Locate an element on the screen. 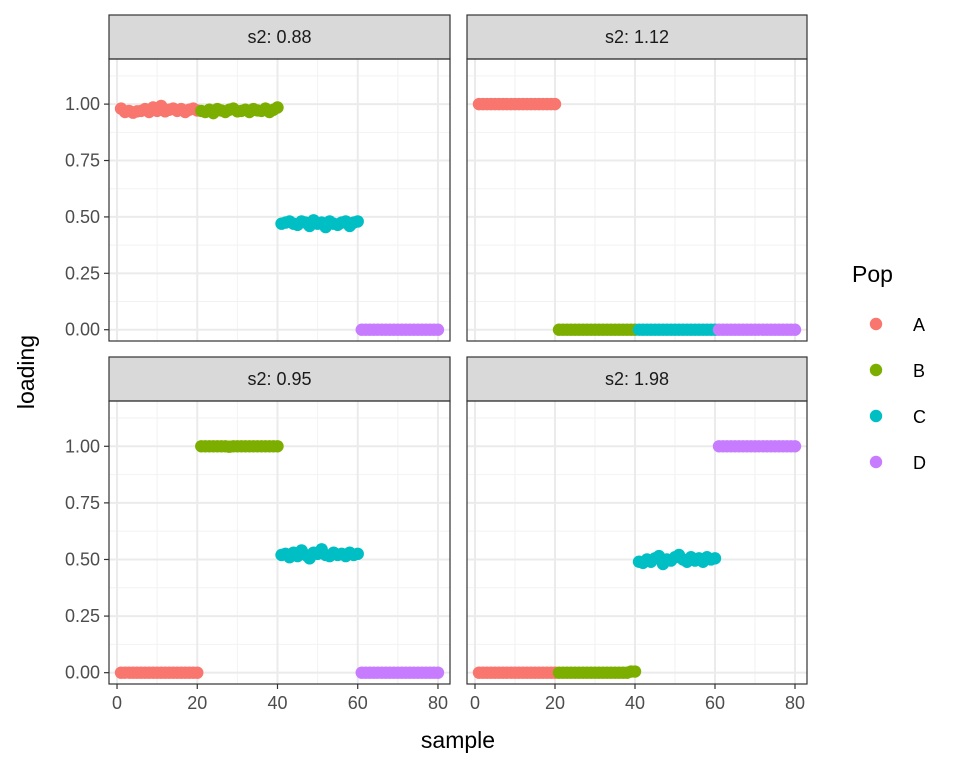 Image resolution: width=960 pixels, height=768 pixels. legend-label-A: A is located at coordinates (919, 325).